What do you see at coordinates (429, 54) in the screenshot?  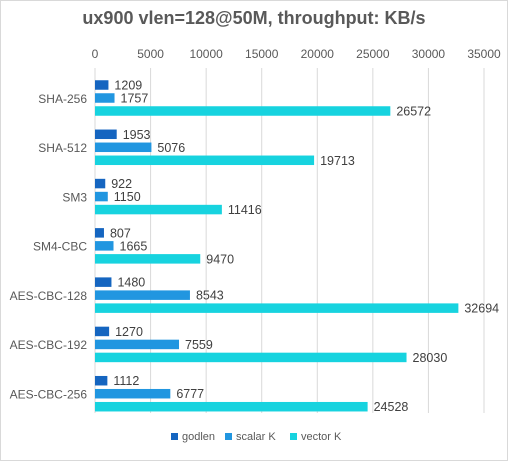 I see `x-tick-label: 30000` at bounding box center [429, 54].